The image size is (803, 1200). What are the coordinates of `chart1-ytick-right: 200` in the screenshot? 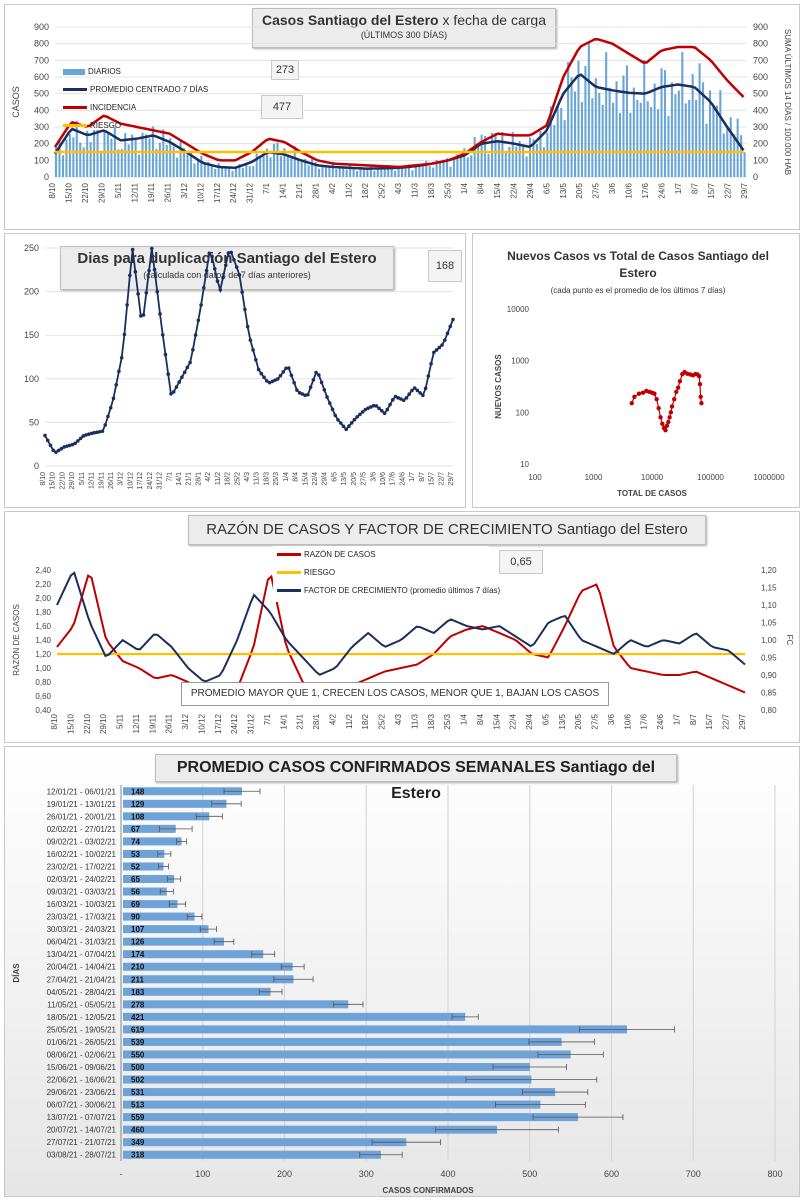 It's located at (760, 144).